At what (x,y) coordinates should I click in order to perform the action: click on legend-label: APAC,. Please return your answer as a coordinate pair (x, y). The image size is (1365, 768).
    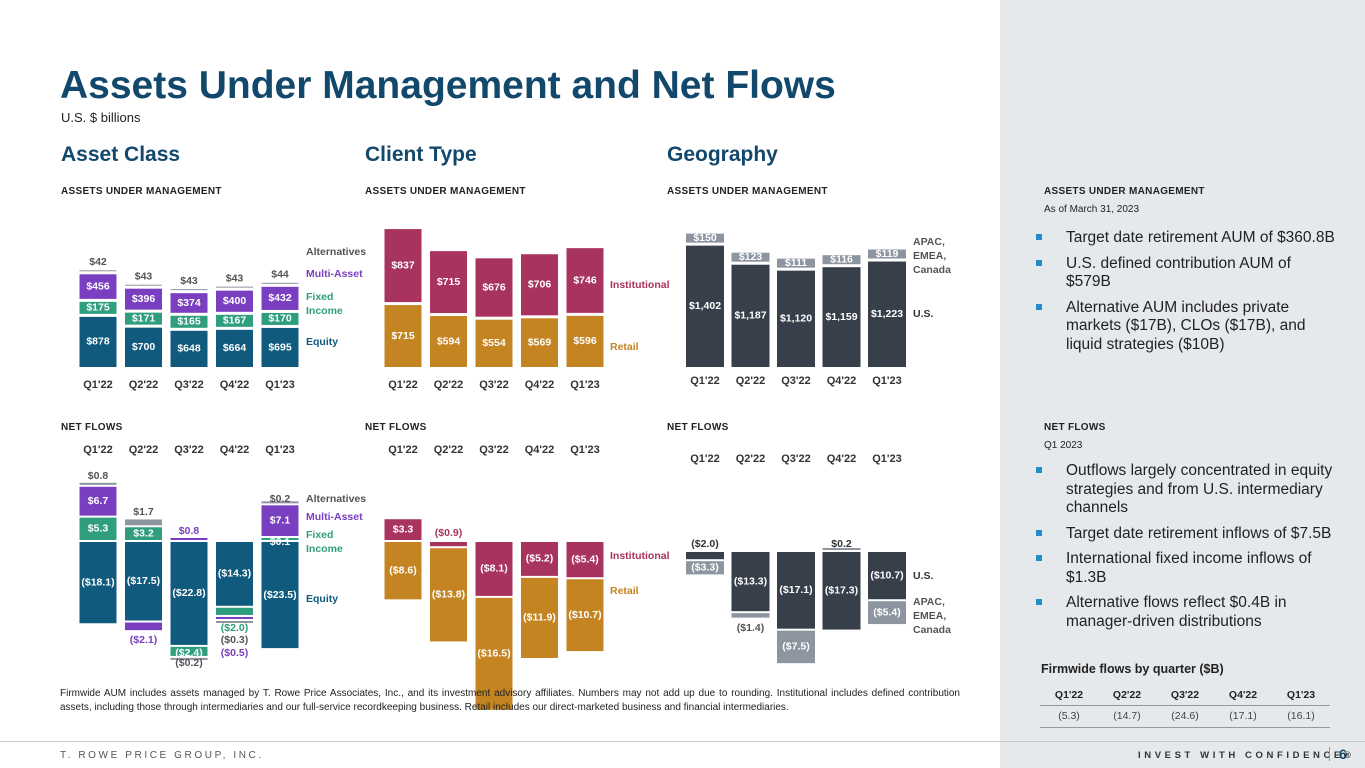
    Looking at the image, I should click on (929, 602).